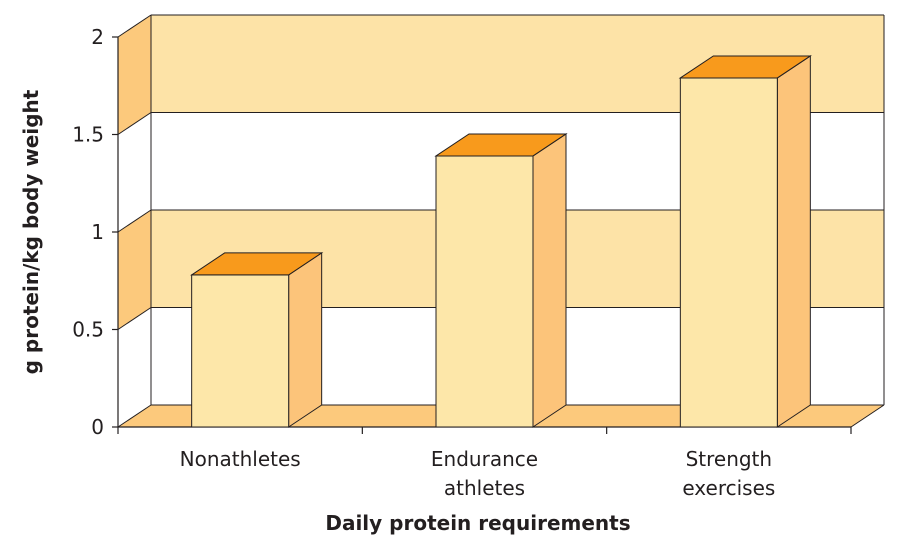 The height and width of the screenshot is (544, 909). I want to click on x-axis-title: Daily protein requirements, so click(477, 523).